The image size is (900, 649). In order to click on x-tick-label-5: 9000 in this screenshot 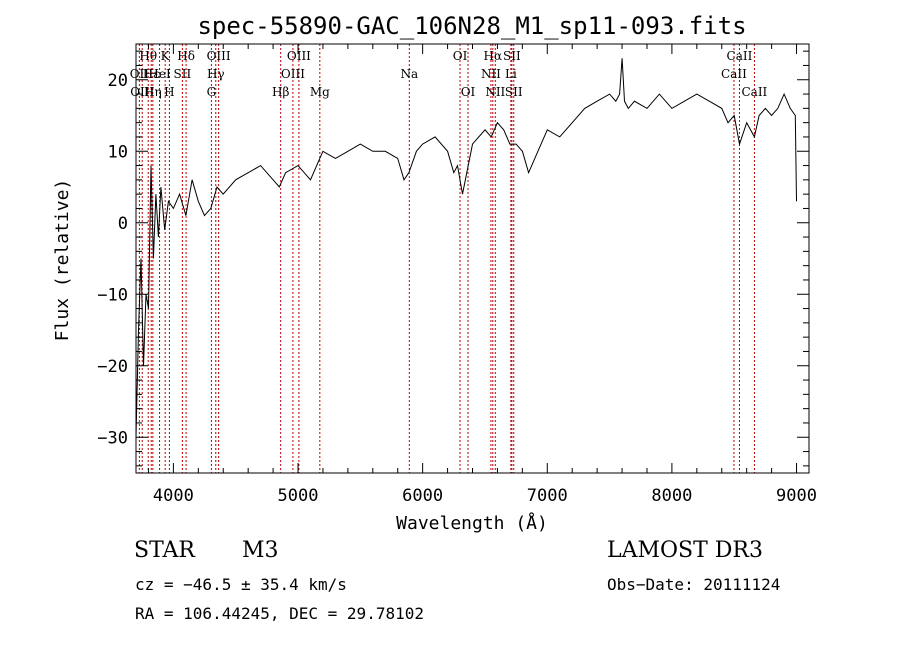, I will do `click(796, 496)`.